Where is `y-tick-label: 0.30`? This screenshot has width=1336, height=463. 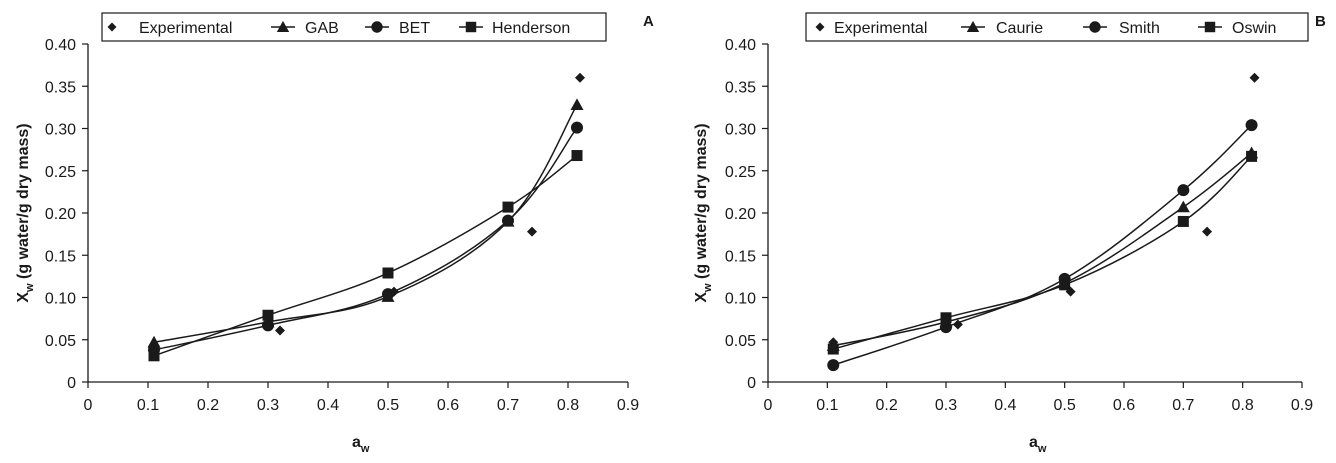 y-tick-label: 0.30 is located at coordinates (60, 130).